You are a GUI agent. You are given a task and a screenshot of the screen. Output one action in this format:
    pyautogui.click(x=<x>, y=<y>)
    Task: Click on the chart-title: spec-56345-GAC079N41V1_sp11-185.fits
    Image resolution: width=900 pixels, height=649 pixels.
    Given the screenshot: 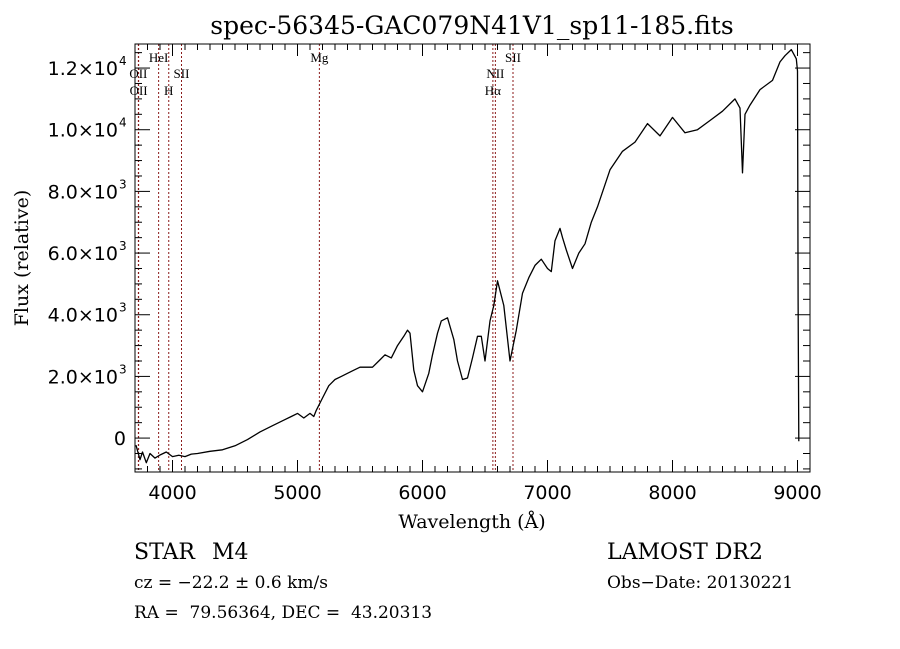 What is the action you would take?
    pyautogui.click(x=471, y=25)
    